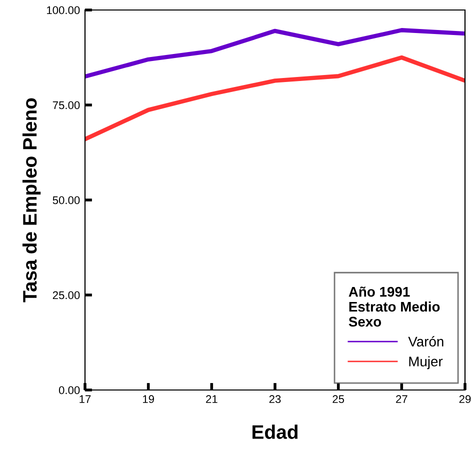 Image resolution: width=471 pixels, height=451 pixels. Describe the element at coordinates (66, 200) in the screenshot. I see `y-tick-label: 50.00` at that location.